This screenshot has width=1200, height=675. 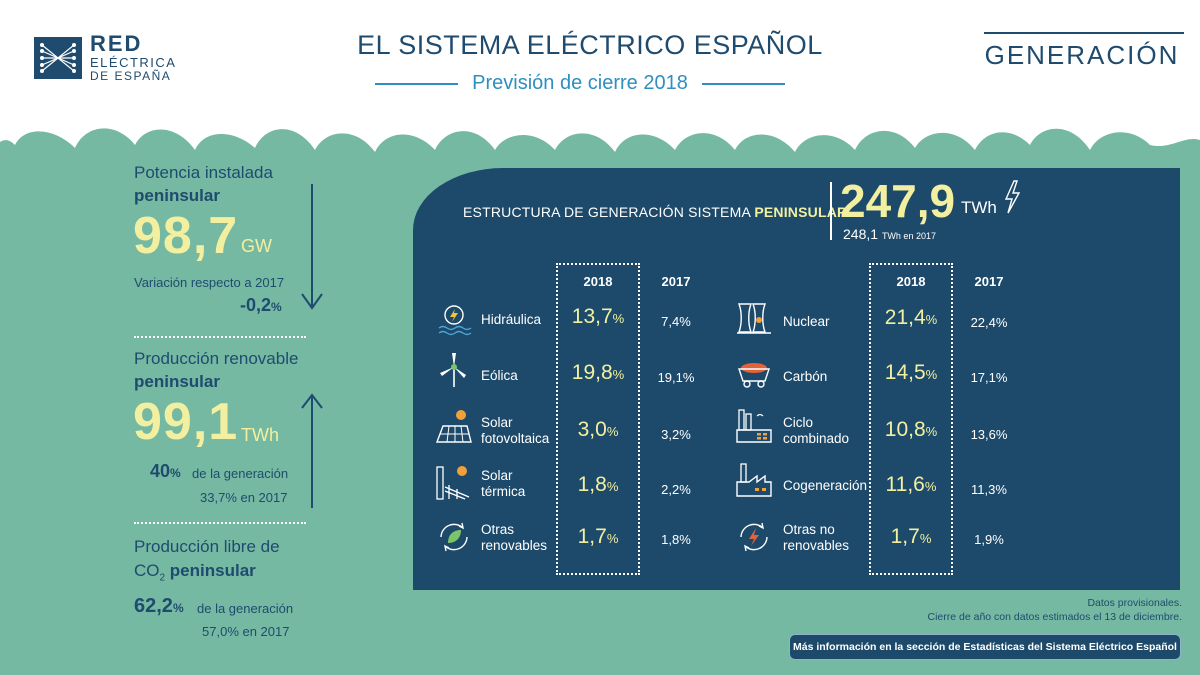 What do you see at coordinates (1012, 197) in the screenshot?
I see `lightning-bolt-icon` at bounding box center [1012, 197].